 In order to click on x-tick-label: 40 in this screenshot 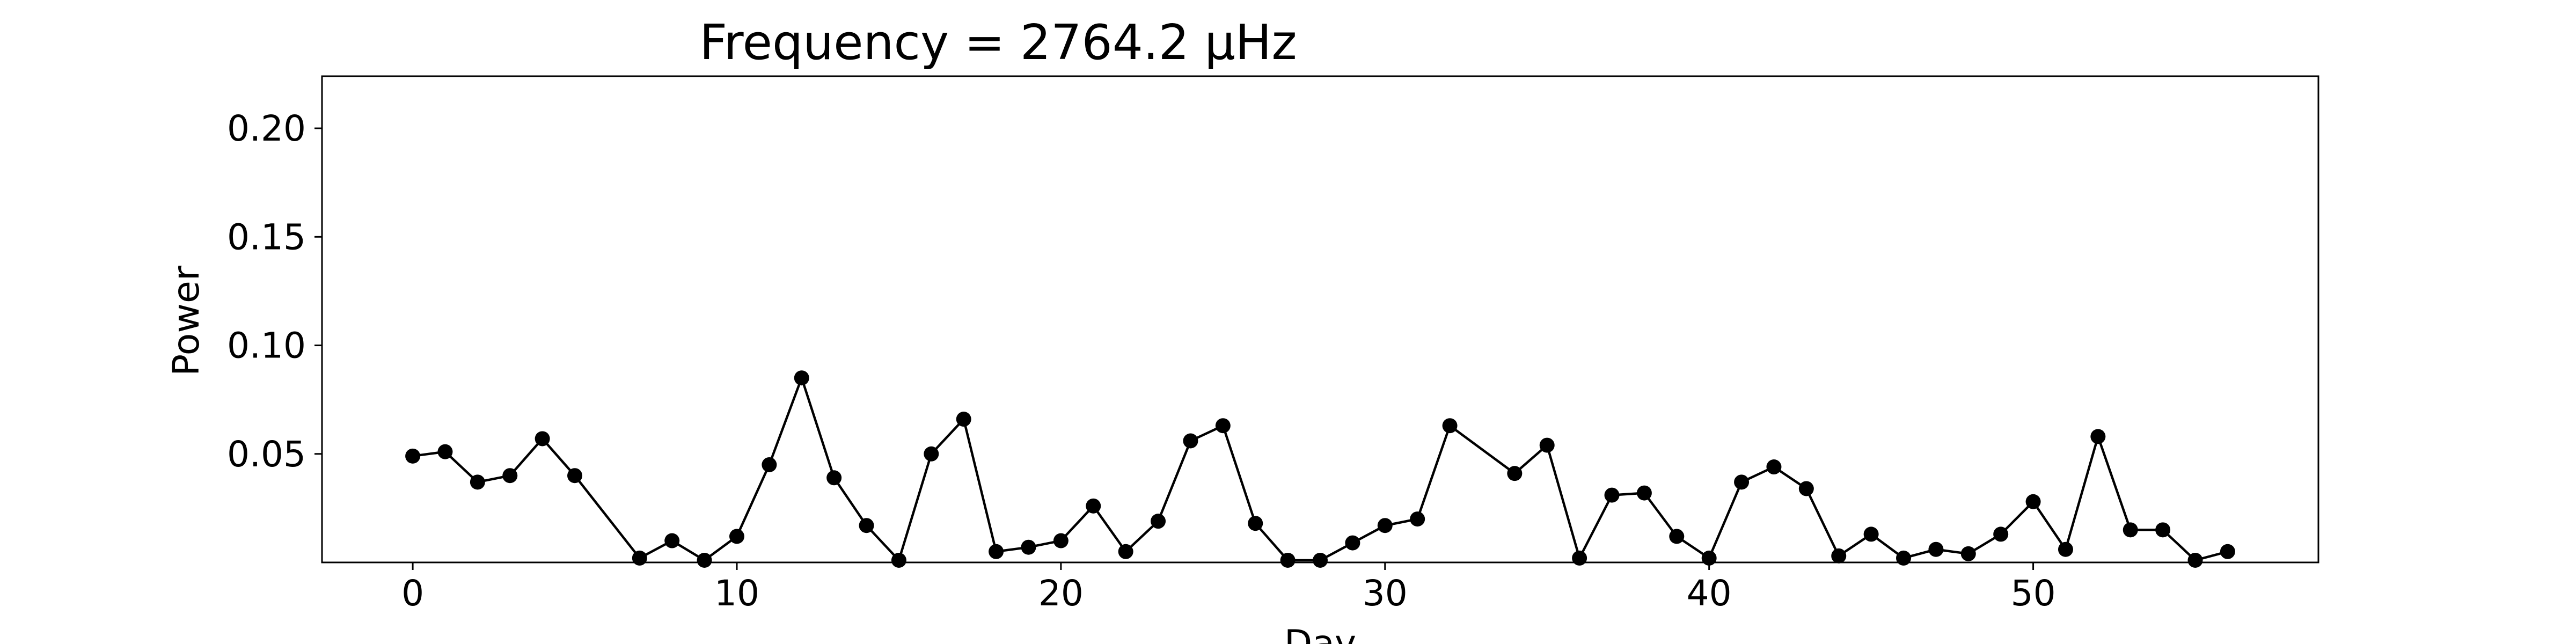, I will do `click(1709, 593)`.